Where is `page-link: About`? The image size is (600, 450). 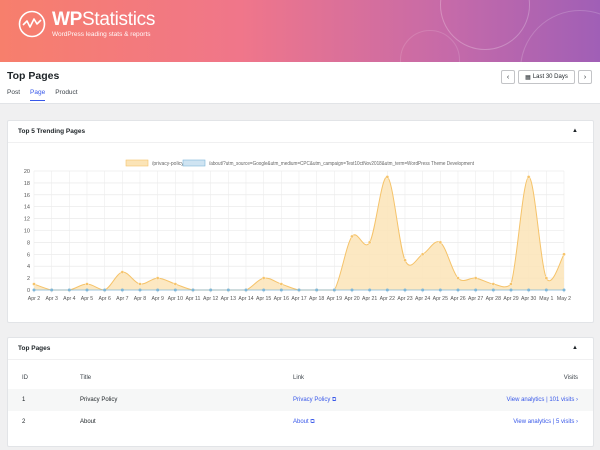
page-link: About is located at coordinates (301, 422).